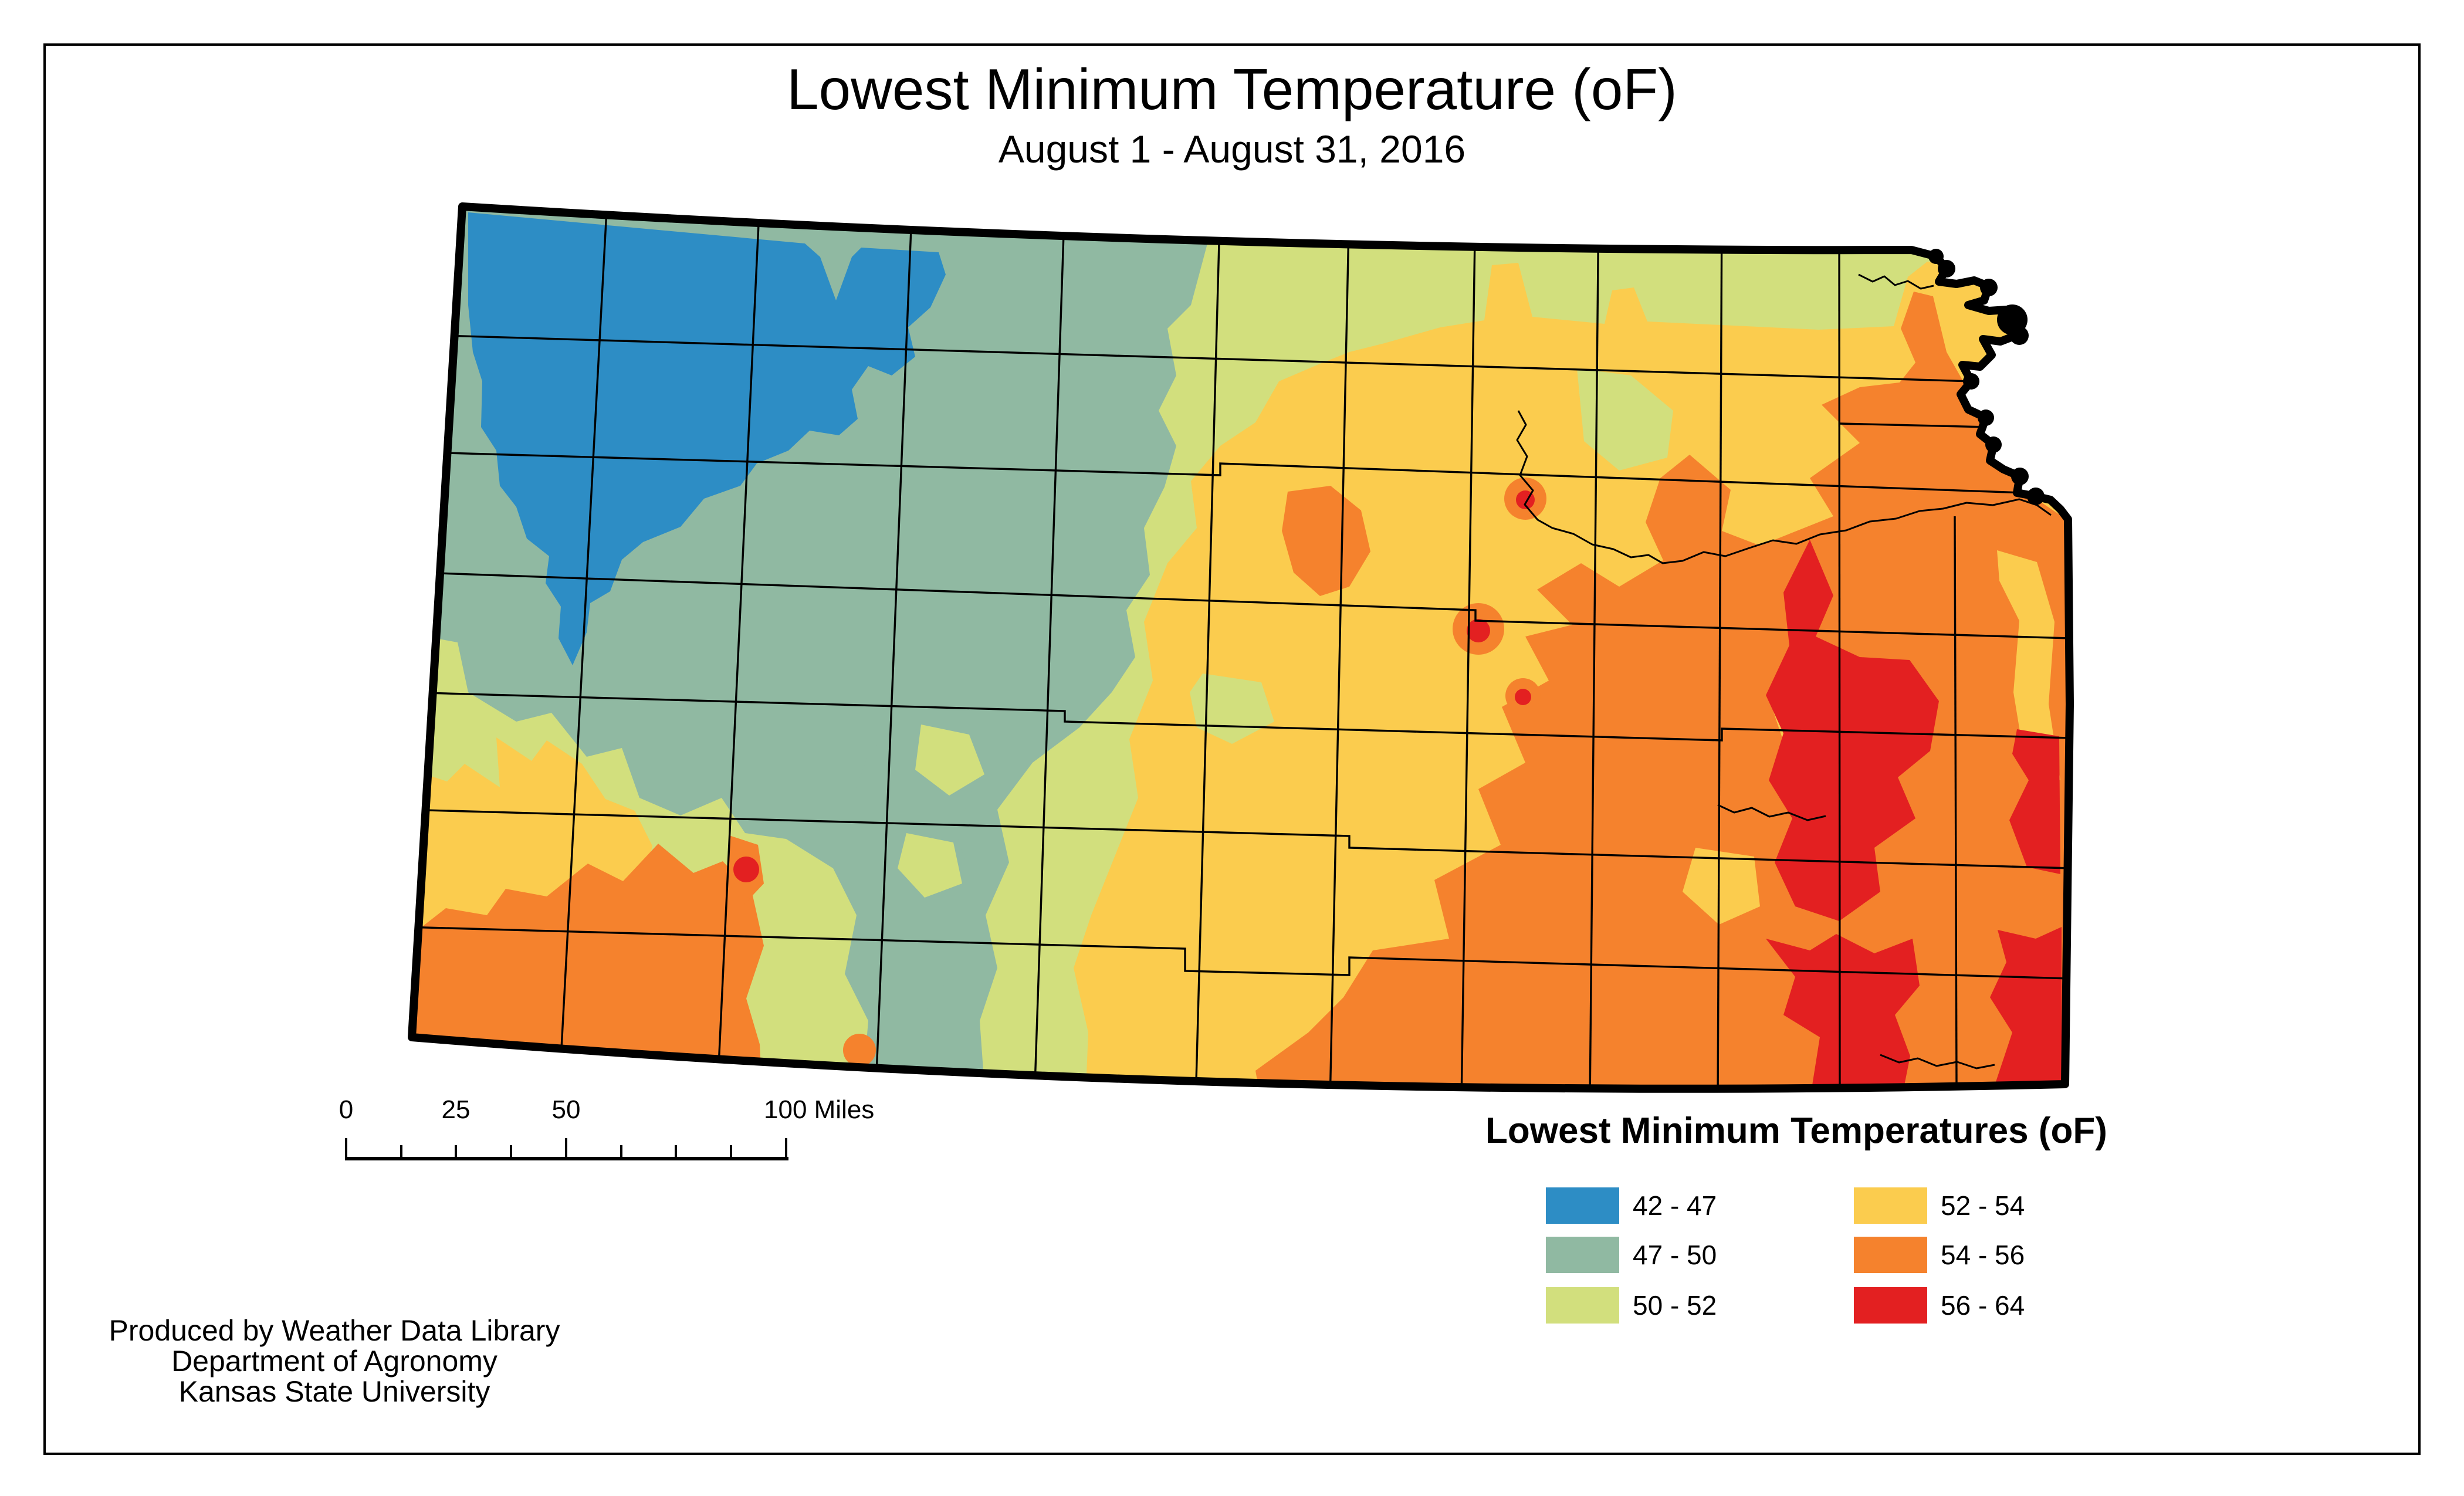 This screenshot has height=1496, width=2464. I want to click on legend-label-47-50: 47 - 50, so click(1675, 1255).